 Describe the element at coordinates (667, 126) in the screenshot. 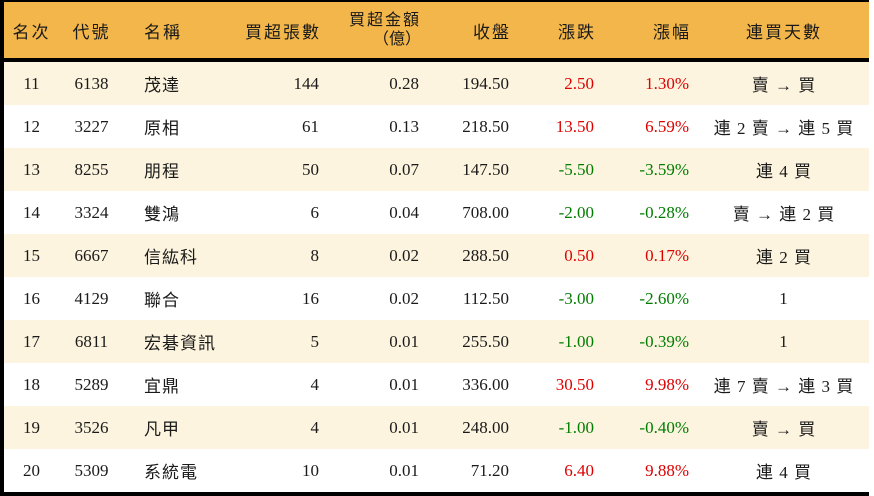

I see `cell-change-pct: 6.59%` at that location.